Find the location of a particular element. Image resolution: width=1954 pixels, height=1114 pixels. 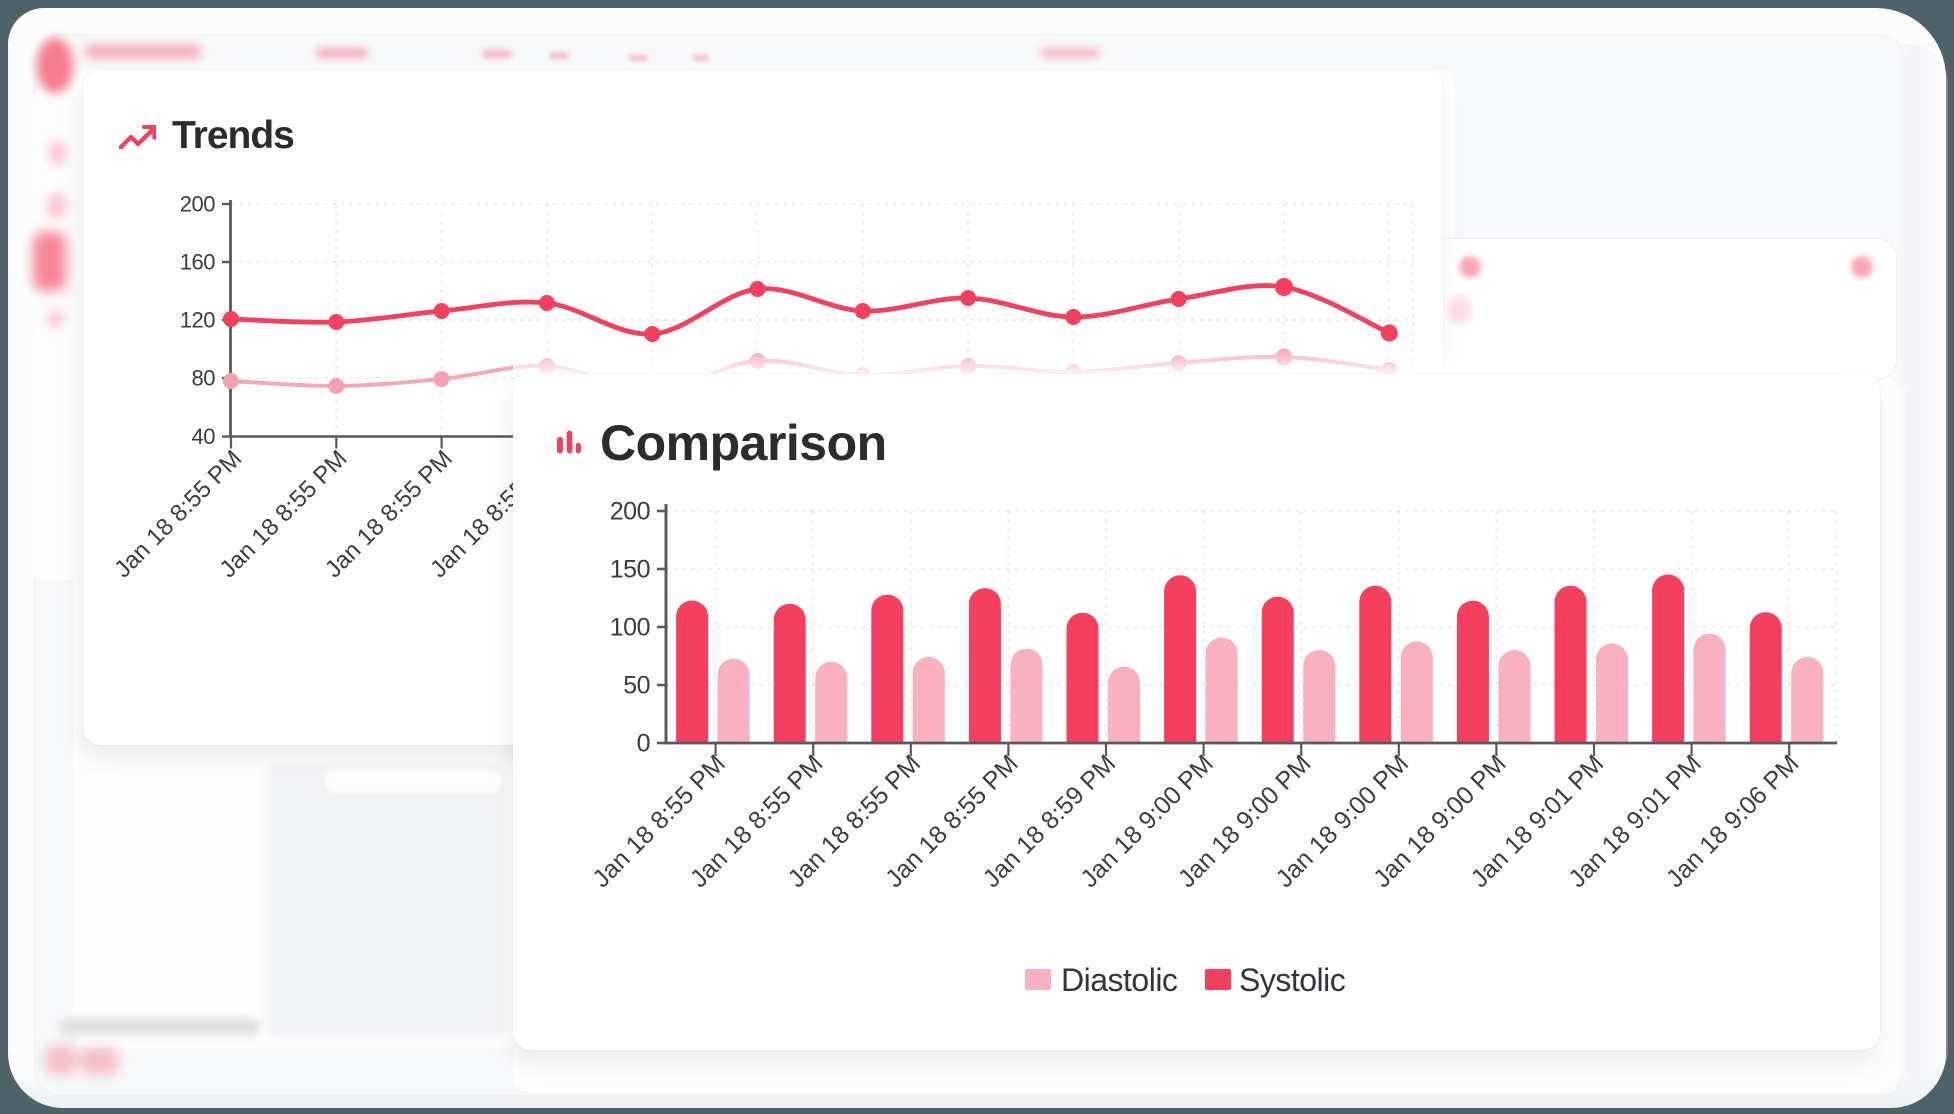

svg-text: 40 is located at coordinates (204, 436).